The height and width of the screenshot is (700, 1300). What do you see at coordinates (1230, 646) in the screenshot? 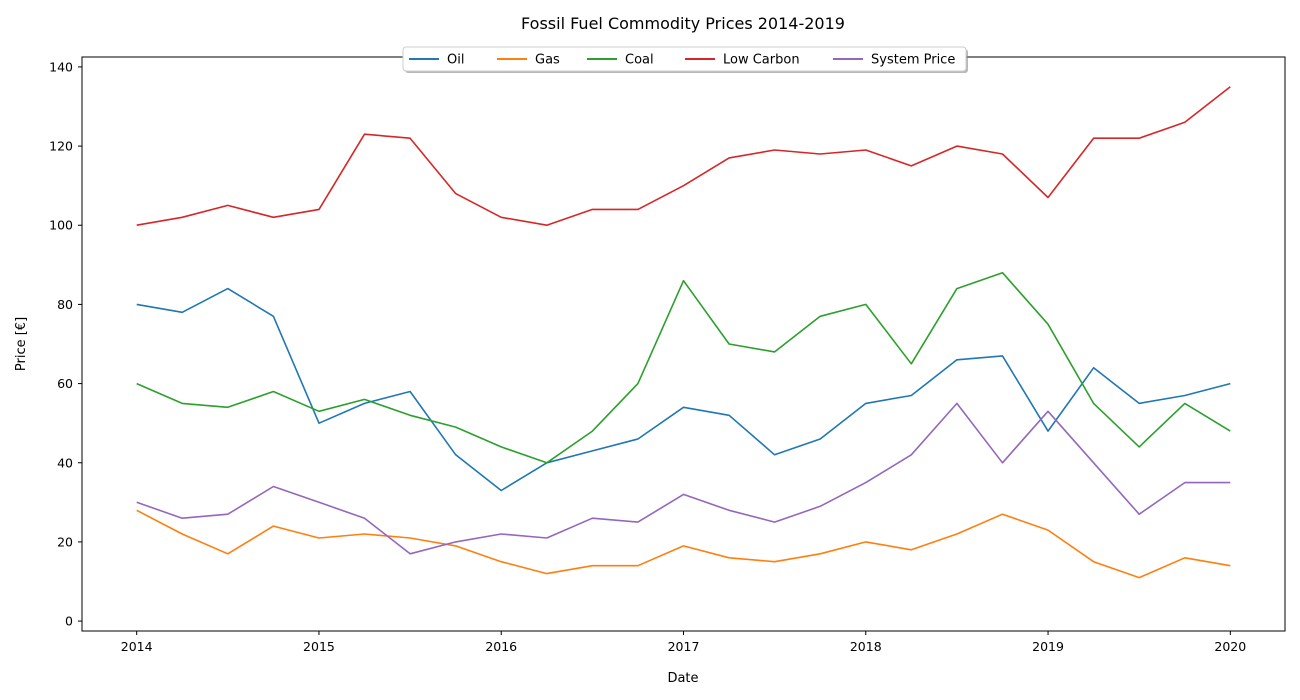
I see `x-tick-label: 2020` at bounding box center [1230, 646].